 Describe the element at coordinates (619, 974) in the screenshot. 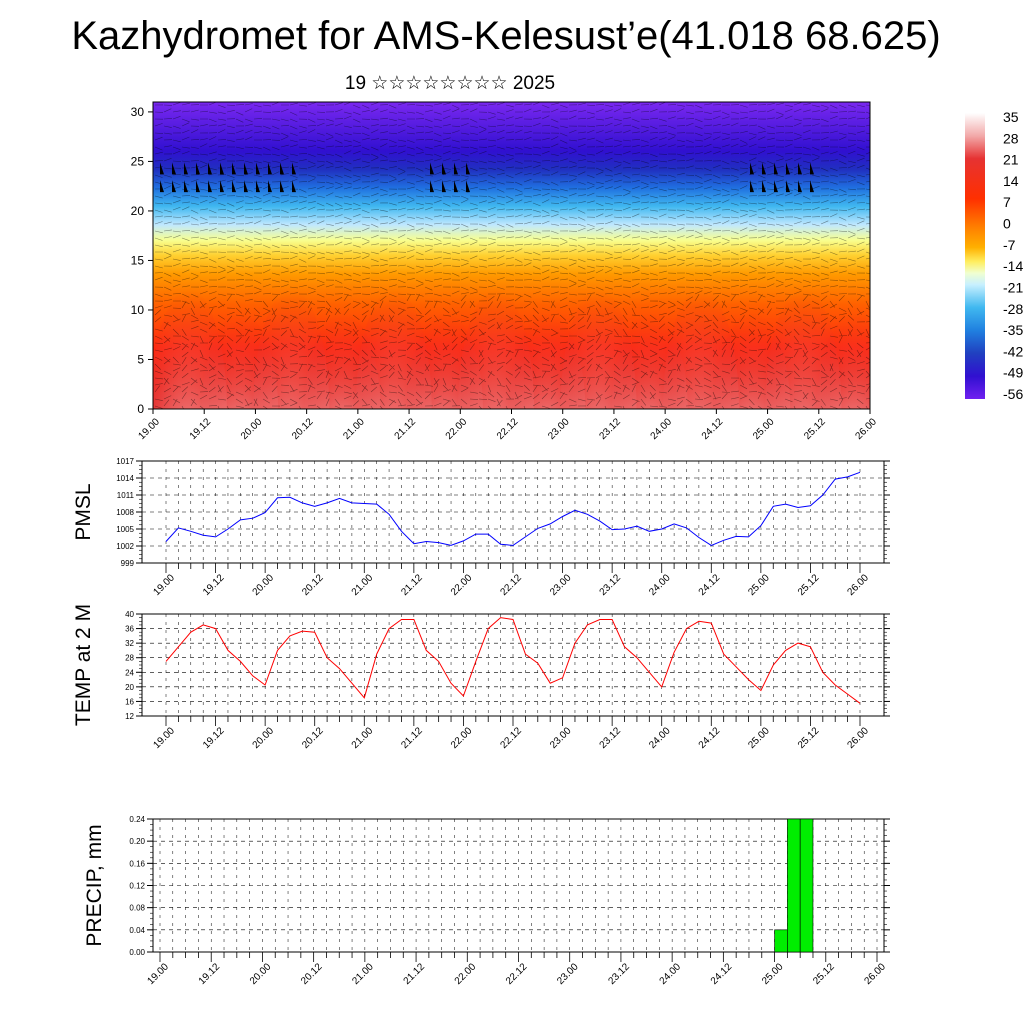

I see `x-tick-label: 23.12` at that location.